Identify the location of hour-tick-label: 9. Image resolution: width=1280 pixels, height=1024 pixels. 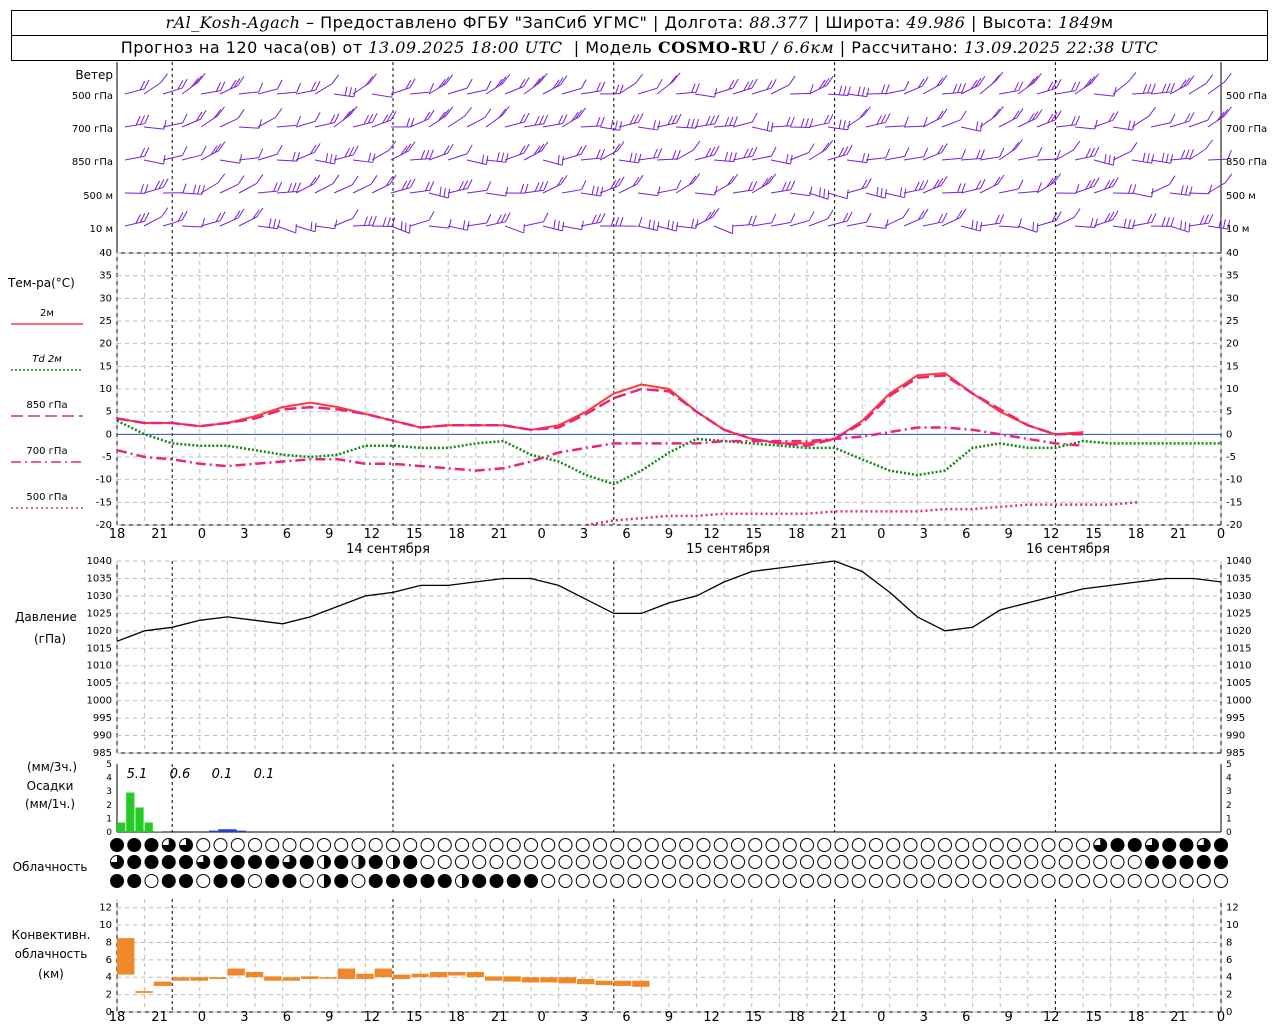
(669, 534).